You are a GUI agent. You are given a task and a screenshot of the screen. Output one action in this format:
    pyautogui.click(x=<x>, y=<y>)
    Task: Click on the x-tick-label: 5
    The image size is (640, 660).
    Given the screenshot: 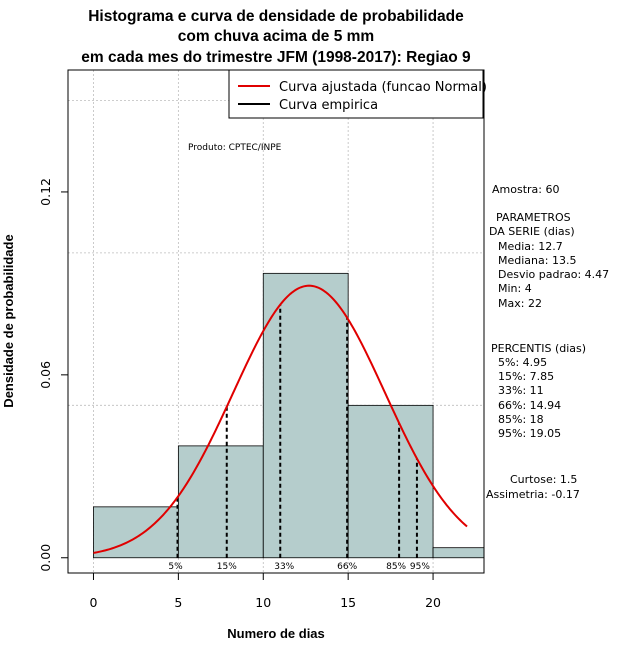 What is the action you would take?
    pyautogui.click(x=178, y=602)
    